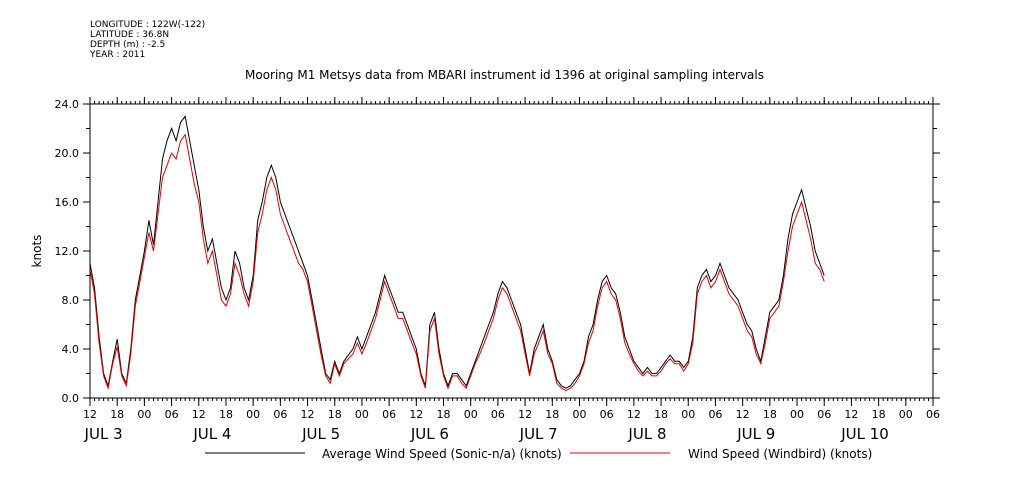  What do you see at coordinates (71, 349) in the screenshot?
I see `y-tick-label: 4.0` at bounding box center [71, 349].